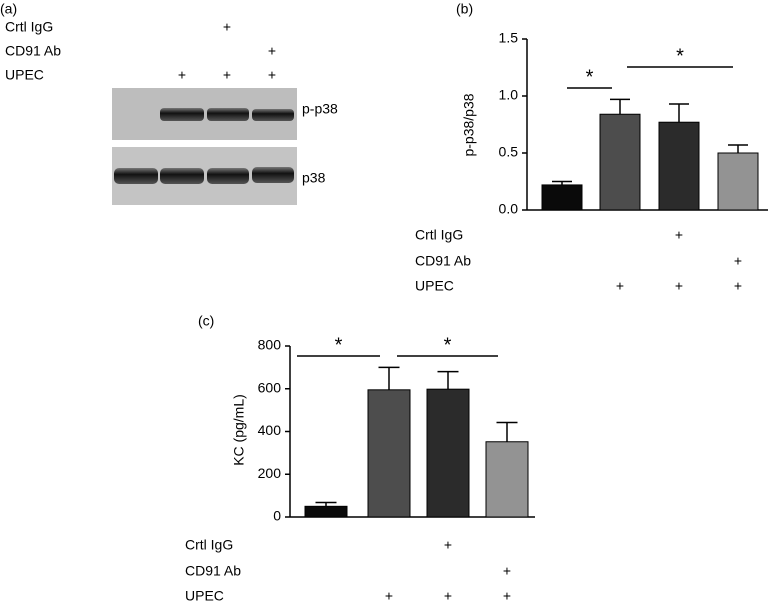 Image resolution: width=781 pixels, height=605 pixels. Describe the element at coordinates (277, 516) in the screenshot. I see `y-tick-label: 0` at that location.